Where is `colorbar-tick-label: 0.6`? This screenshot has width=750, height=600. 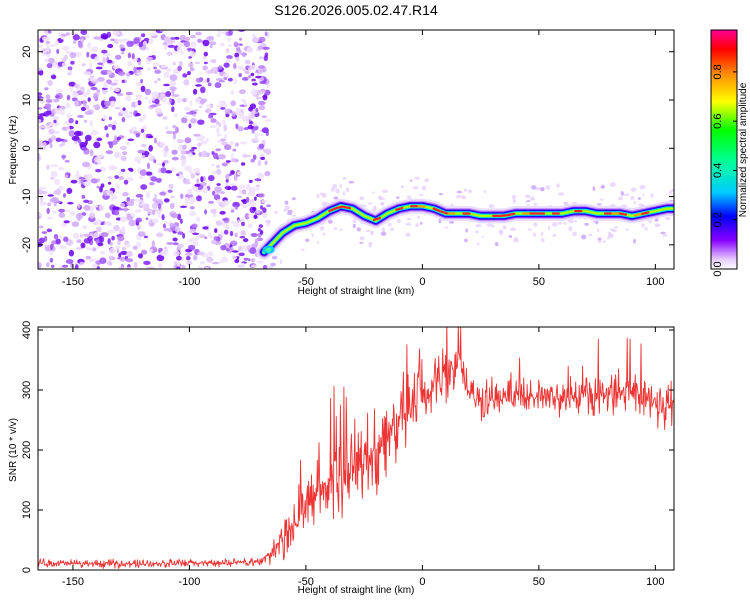 colorbar-tick-label: 0.6 is located at coordinates (718, 121).